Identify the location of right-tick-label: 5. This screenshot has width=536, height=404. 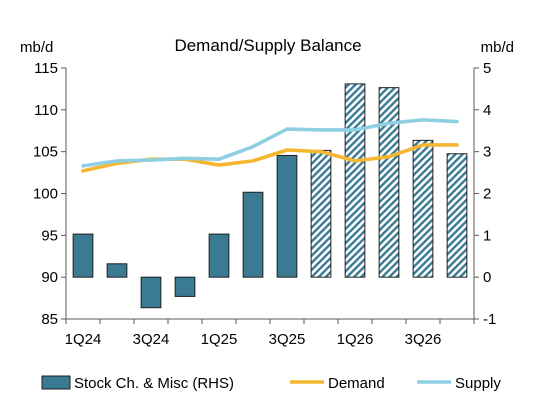
(487, 68).